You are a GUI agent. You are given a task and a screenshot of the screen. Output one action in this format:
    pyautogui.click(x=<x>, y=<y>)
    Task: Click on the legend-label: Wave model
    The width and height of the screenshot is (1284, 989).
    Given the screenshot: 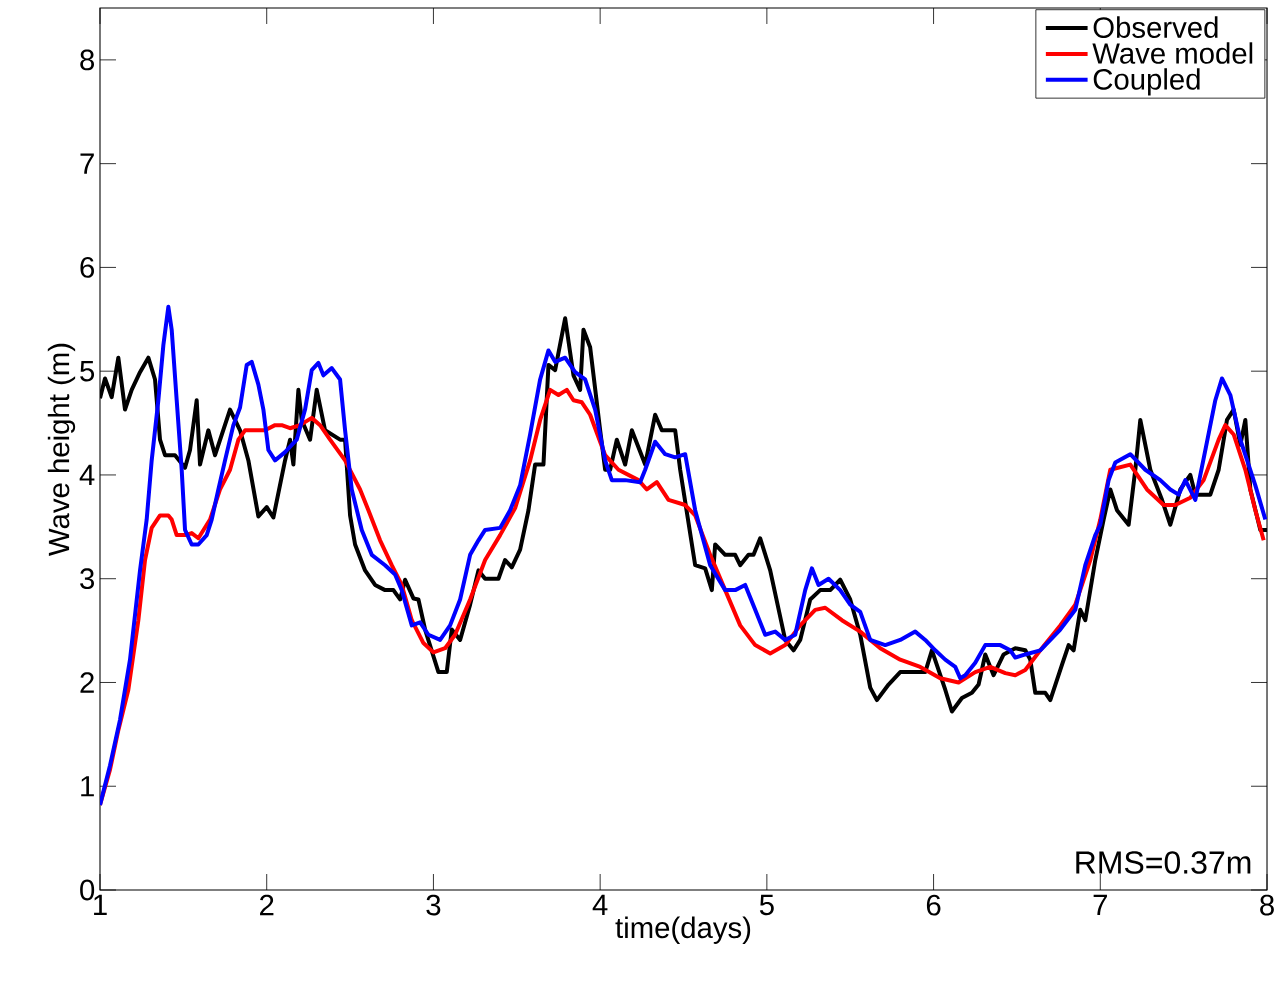 What is the action you would take?
    pyautogui.click(x=1172, y=53)
    